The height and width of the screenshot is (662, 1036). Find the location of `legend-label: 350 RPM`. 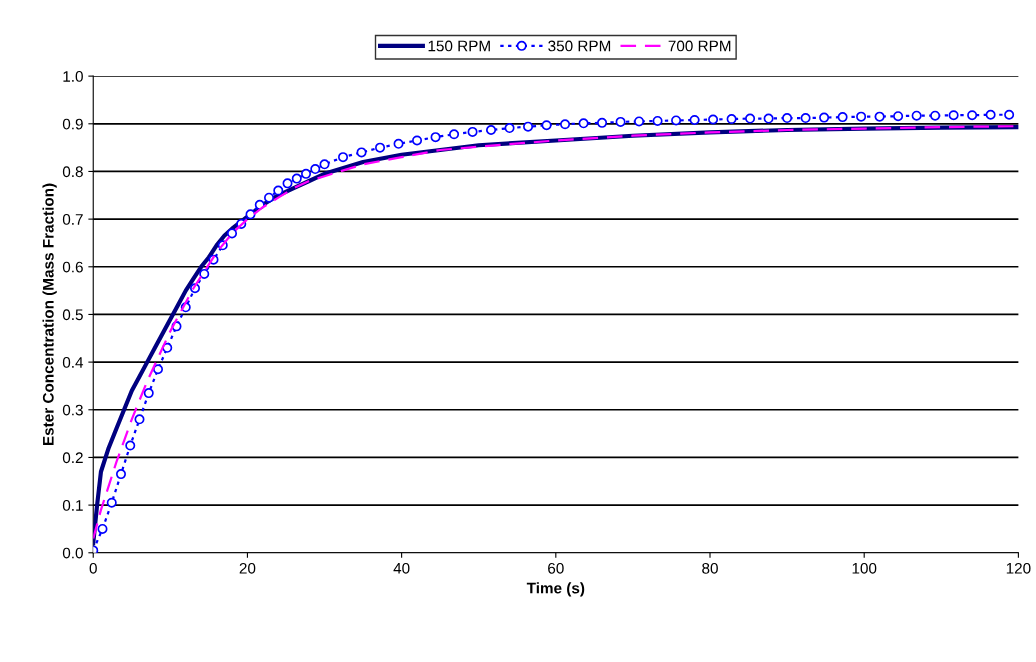

legend-label: 350 RPM is located at coordinates (579, 46).